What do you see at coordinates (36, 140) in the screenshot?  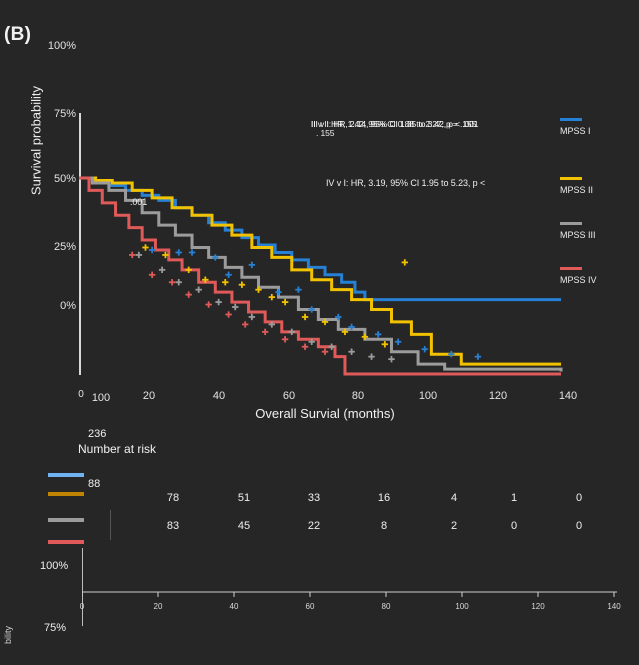 I see `y-axis-title: Survival probability` at bounding box center [36, 140].